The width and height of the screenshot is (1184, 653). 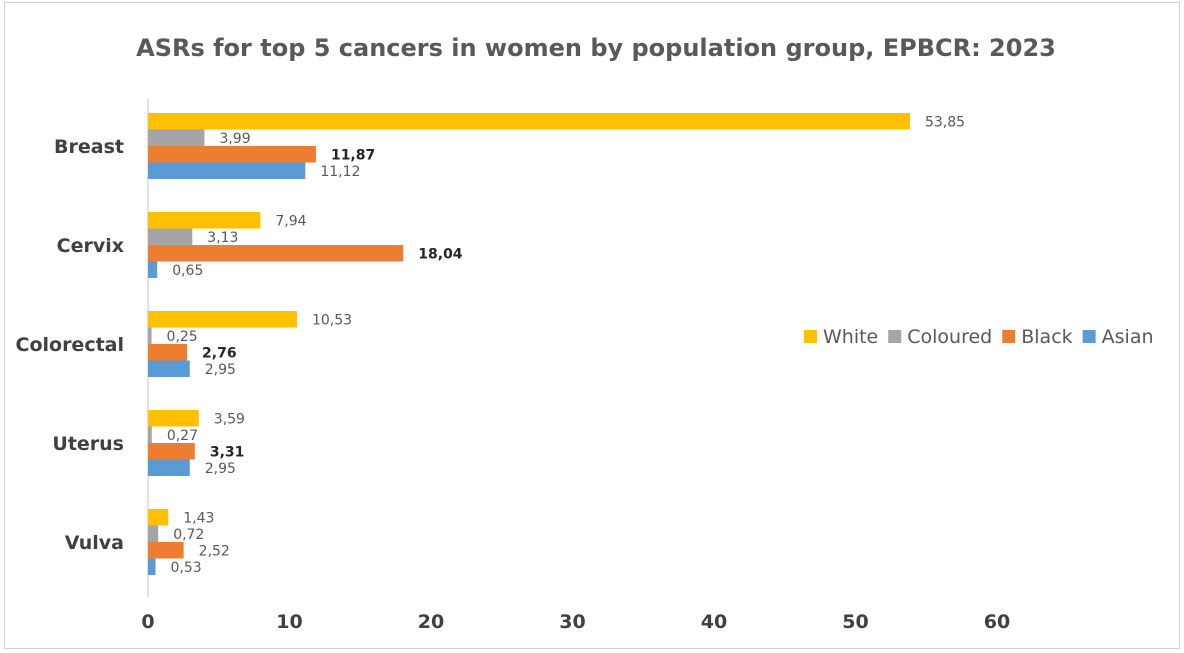 I want to click on data-label-uterus-white: 3,59, so click(x=229, y=419).